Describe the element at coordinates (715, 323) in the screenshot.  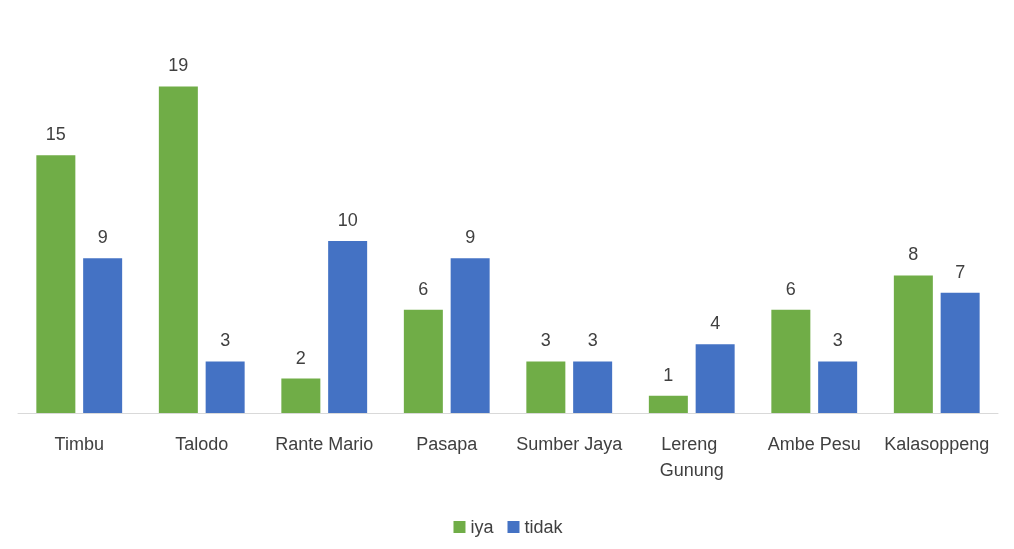
I see `data-label: 4` at that location.